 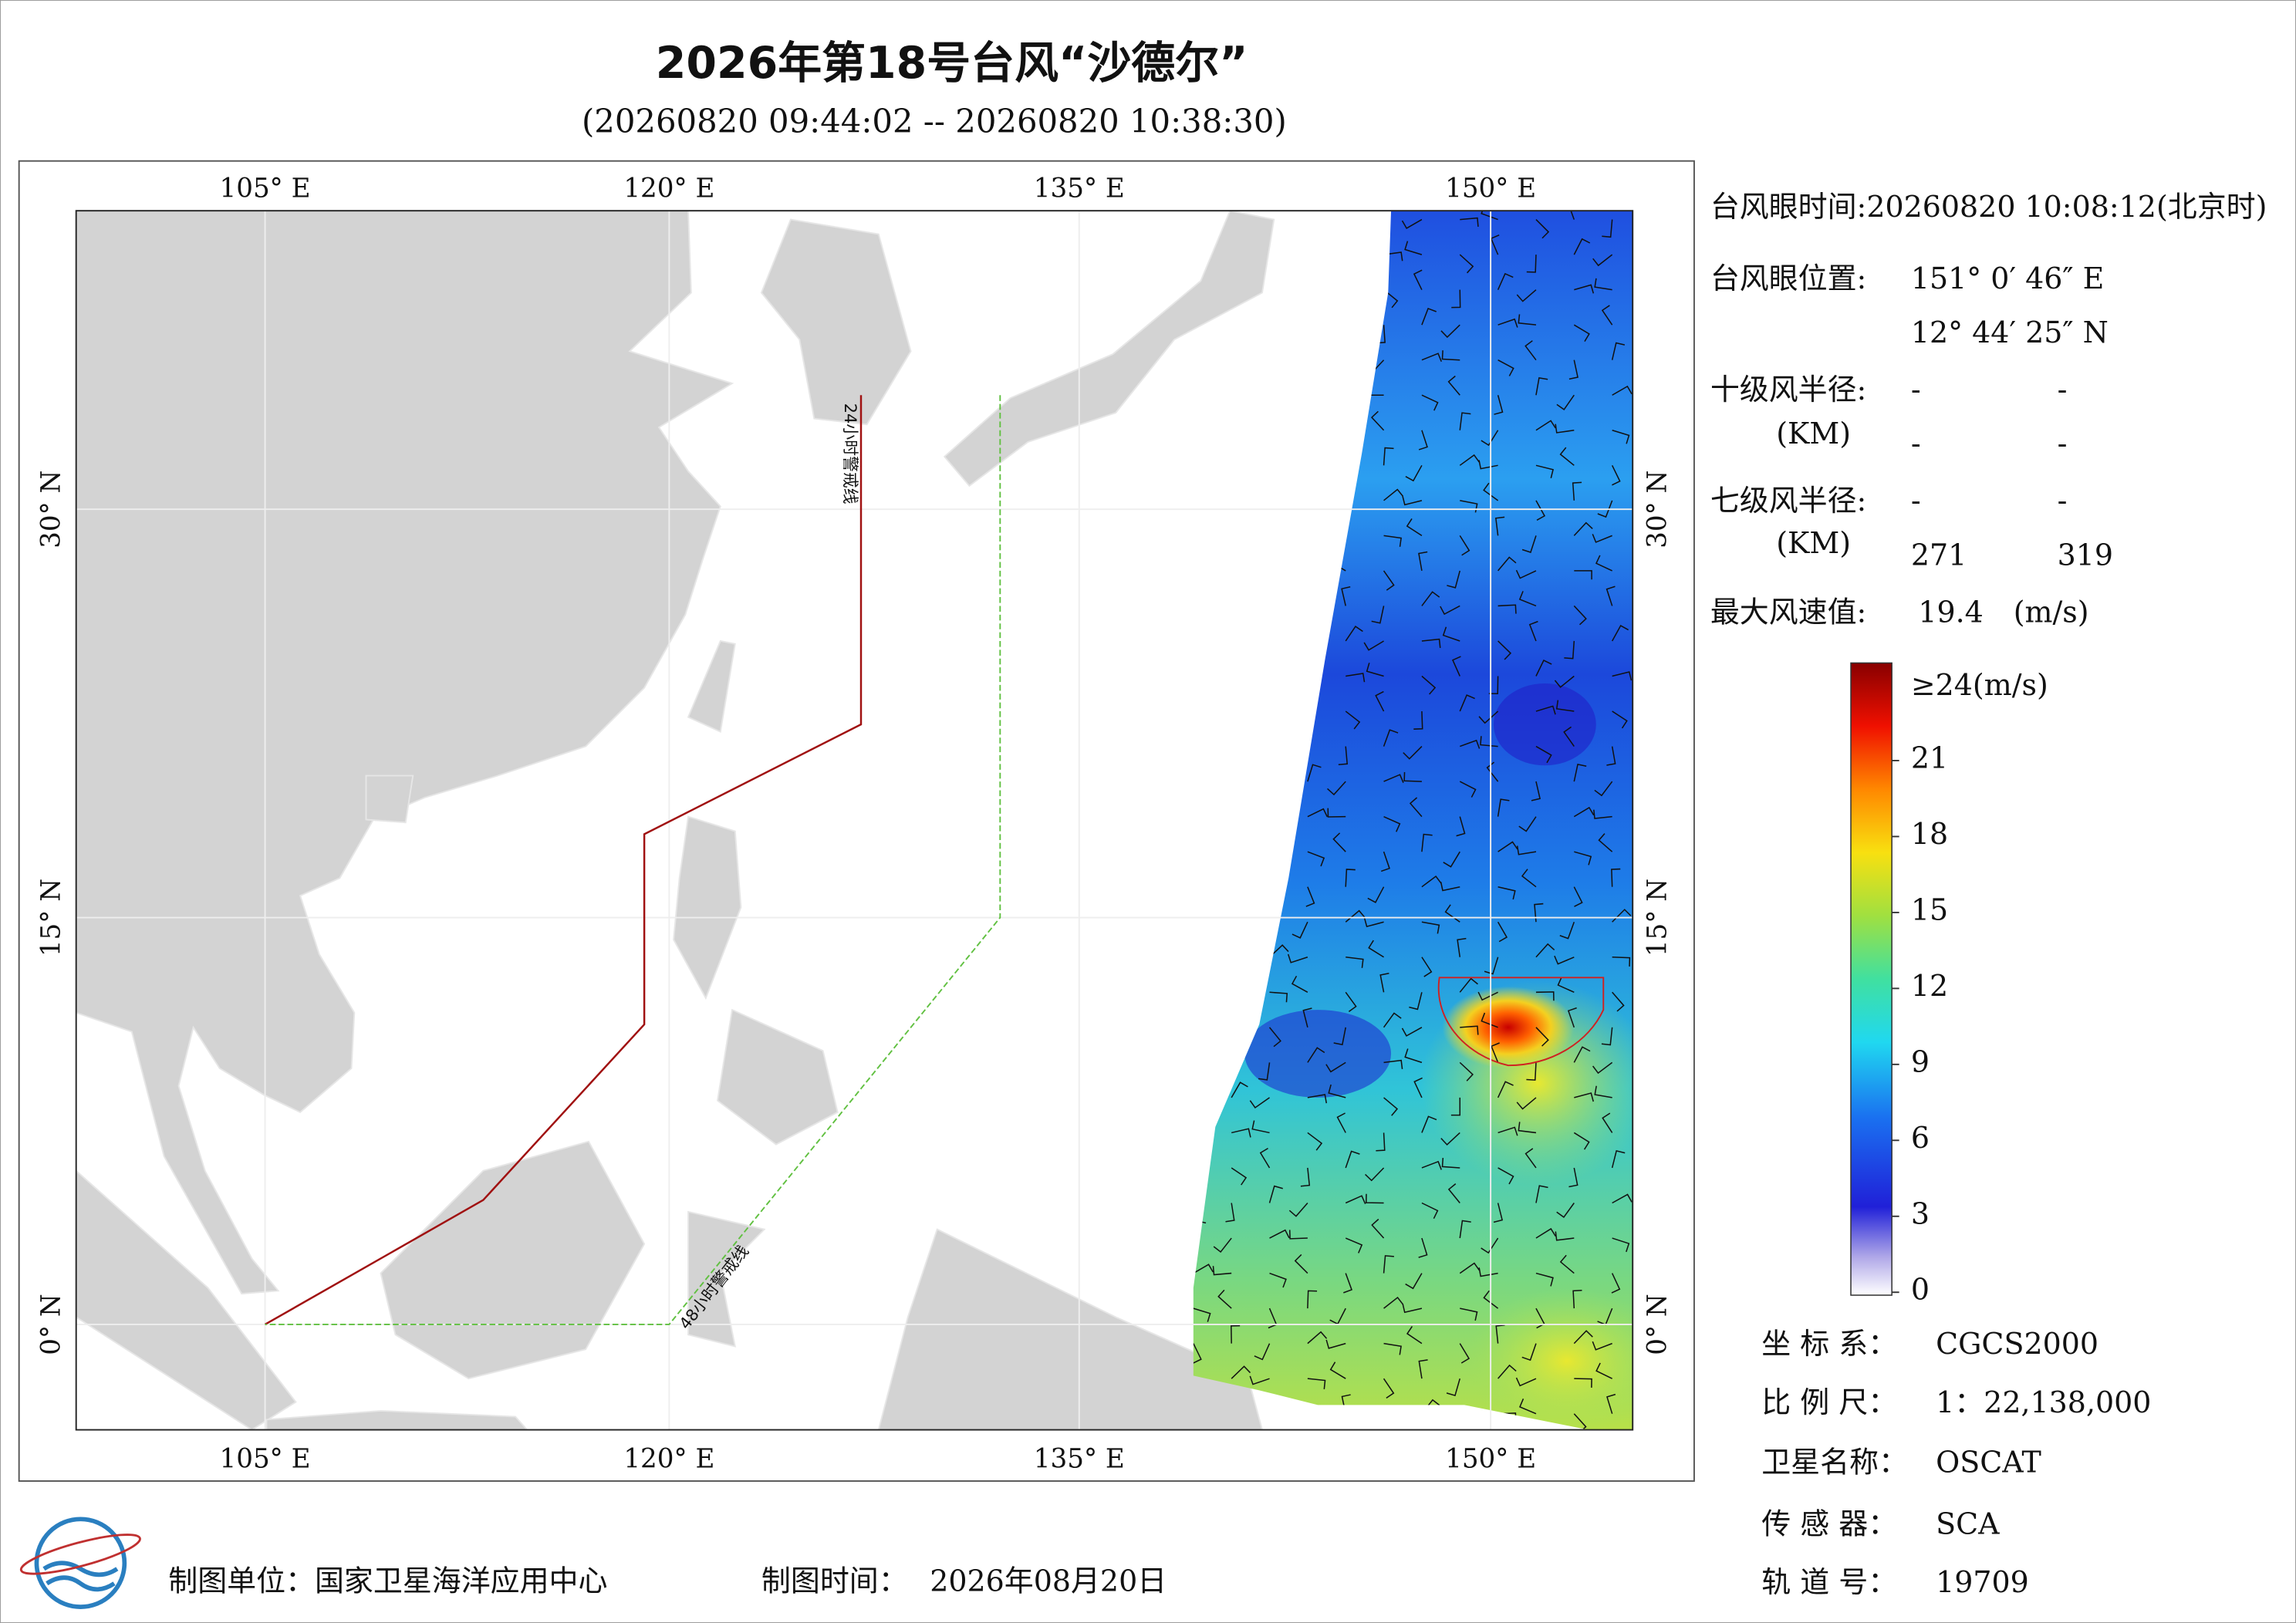 What do you see at coordinates (265, 1458) in the screenshot?
I see `lon-label: 105° E` at bounding box center [265, 1458].